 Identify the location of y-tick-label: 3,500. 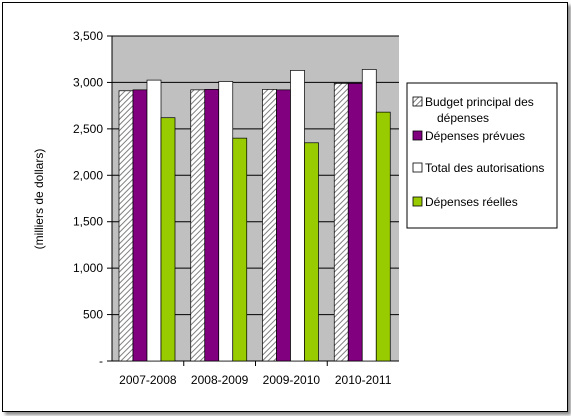
(88, 36).